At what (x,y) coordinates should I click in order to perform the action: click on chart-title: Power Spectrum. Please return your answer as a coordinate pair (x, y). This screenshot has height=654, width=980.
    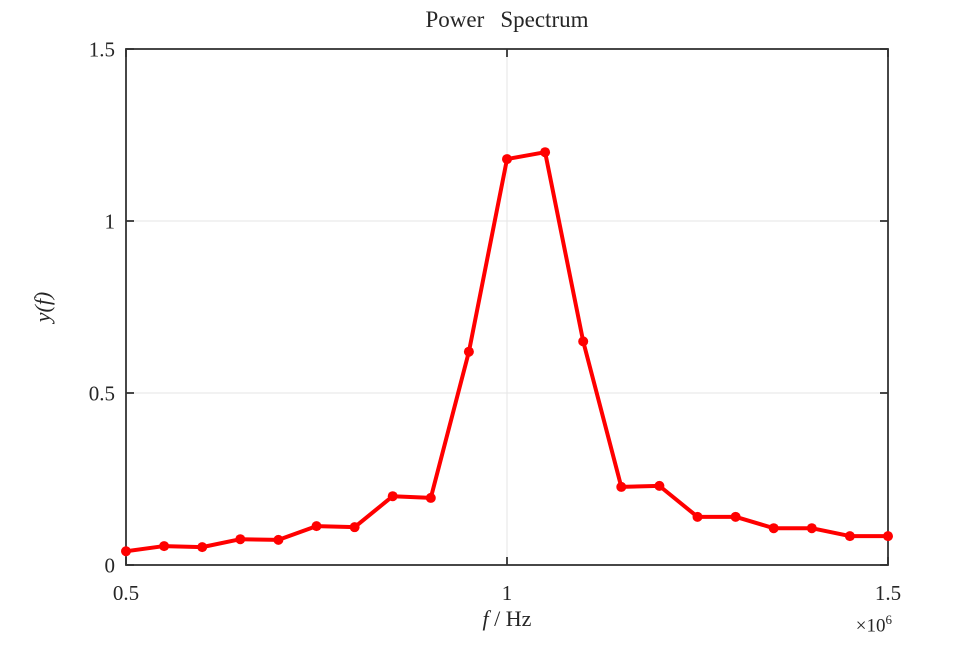
    Looking at the image, I should click on (507, 19).